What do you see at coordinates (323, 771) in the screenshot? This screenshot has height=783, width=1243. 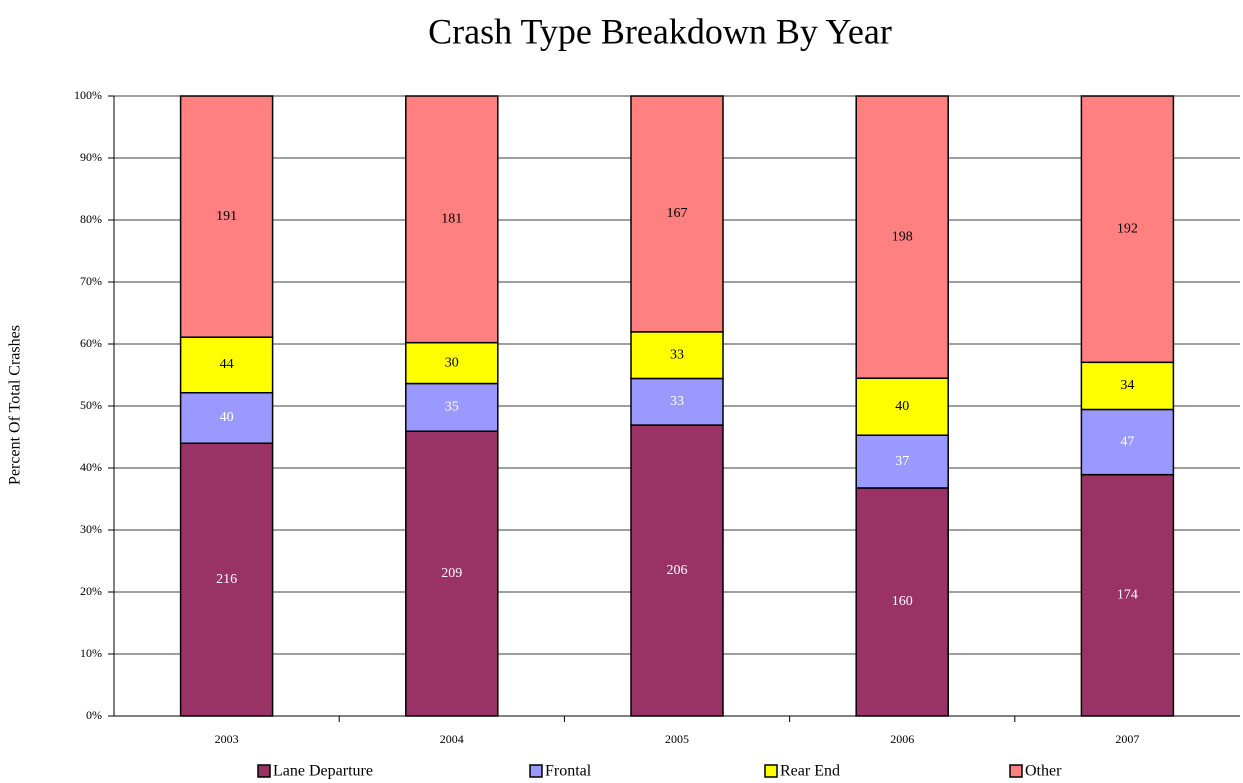 I see `legend-label: Lane Departure` at bounding box center [323, 771].